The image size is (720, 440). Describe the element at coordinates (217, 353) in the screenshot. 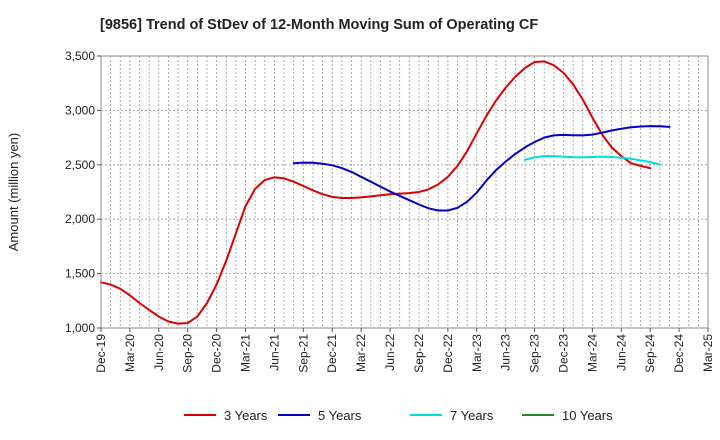

I see `x-tick-label: Dec-20` at that location.